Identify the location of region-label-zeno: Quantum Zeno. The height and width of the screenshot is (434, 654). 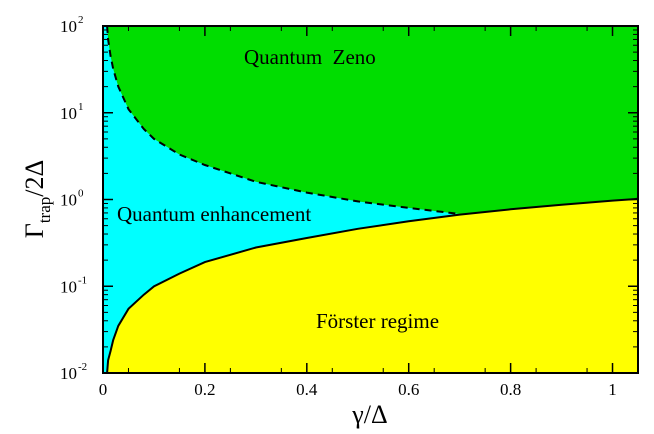
(310, 57).